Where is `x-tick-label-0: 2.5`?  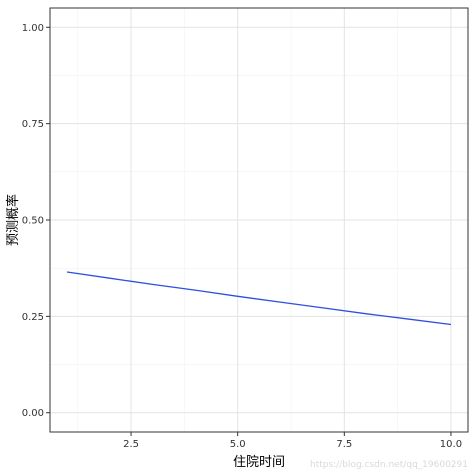 x-tick-label-0: 2.5 is located at coordinates (131, 444).